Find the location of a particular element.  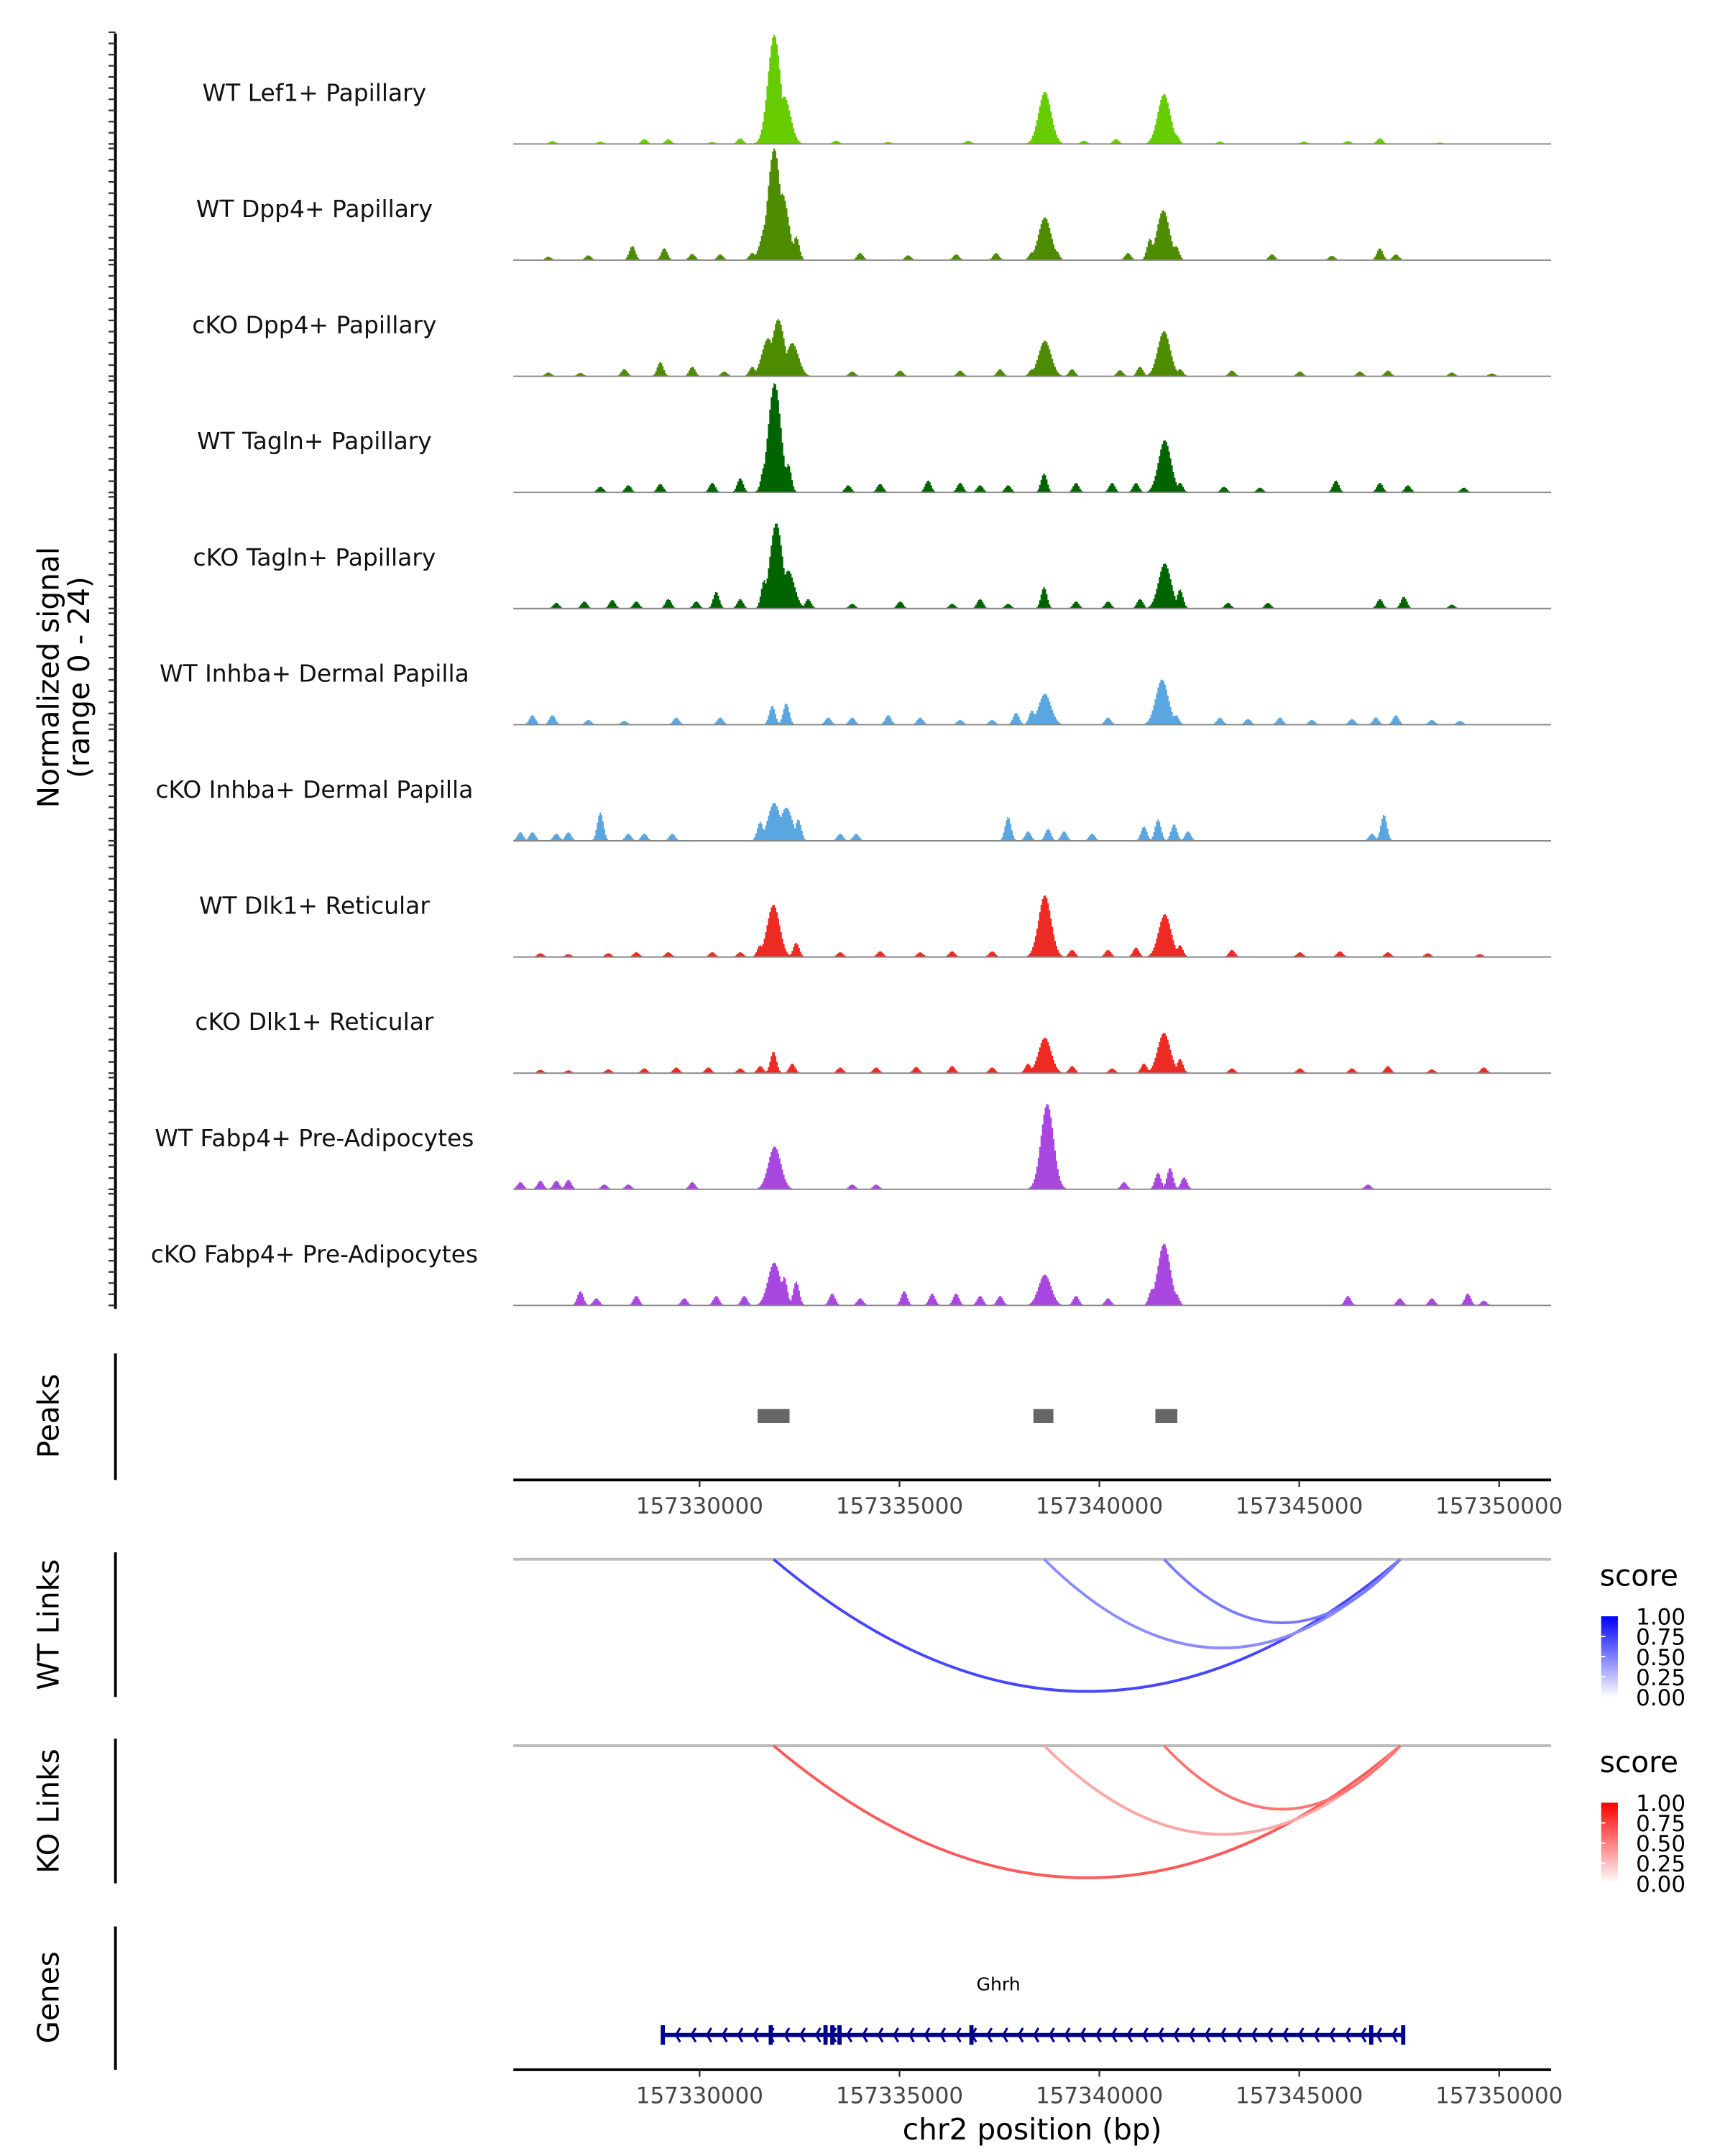

x-axis-title: chr2 position (bp) is located at coordinates (1032, 2129).